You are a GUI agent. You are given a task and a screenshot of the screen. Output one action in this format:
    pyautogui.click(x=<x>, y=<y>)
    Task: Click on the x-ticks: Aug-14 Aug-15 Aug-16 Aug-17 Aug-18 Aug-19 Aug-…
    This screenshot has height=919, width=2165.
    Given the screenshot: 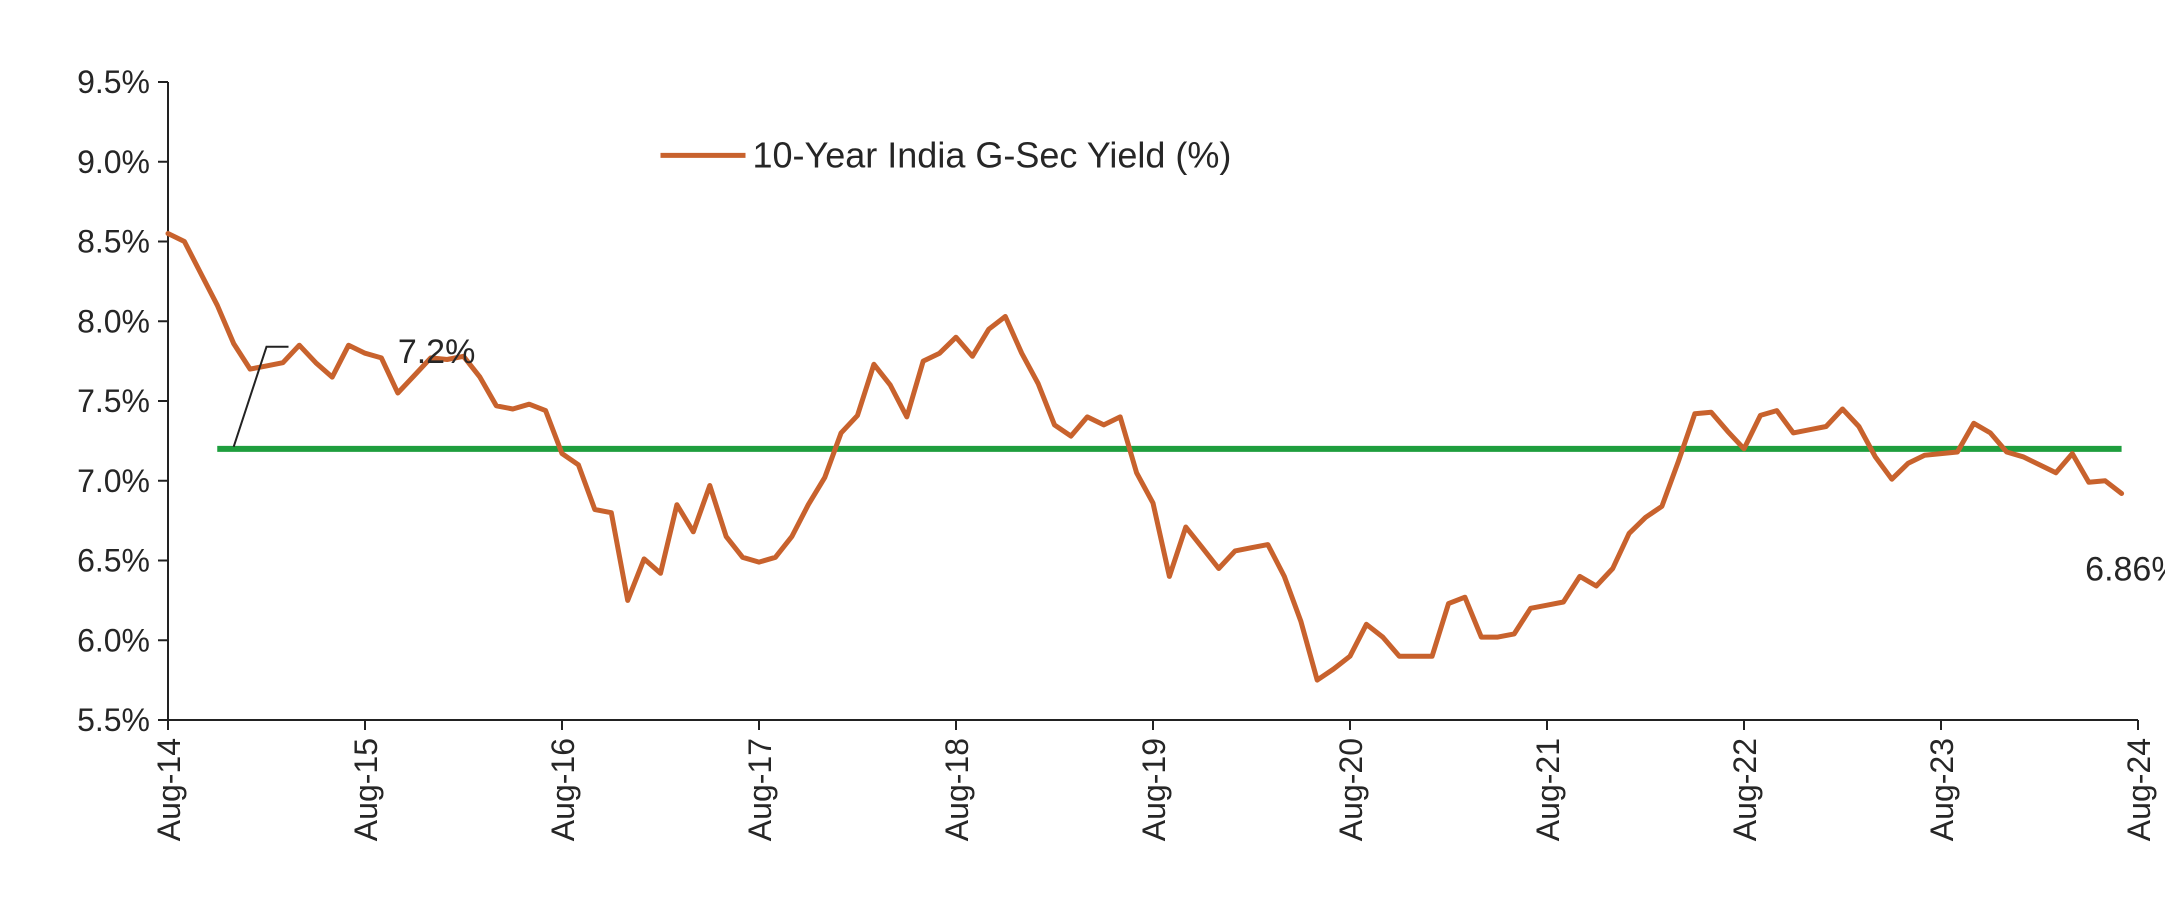 What is the action you would take?
    pyautogui.click(x=1154, y=780)
    